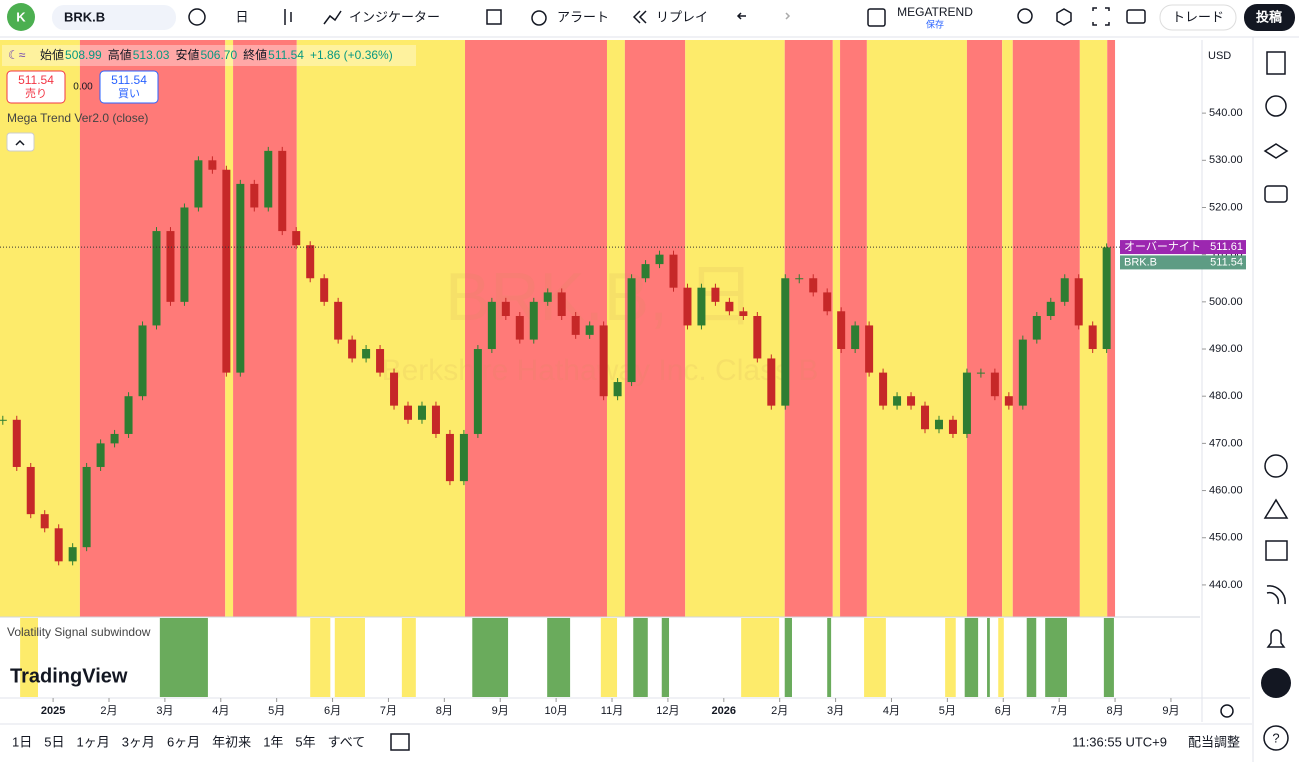 The image size is (1299, 767). I want to click on y-tick-label: 530.00, so click(1226, 160).